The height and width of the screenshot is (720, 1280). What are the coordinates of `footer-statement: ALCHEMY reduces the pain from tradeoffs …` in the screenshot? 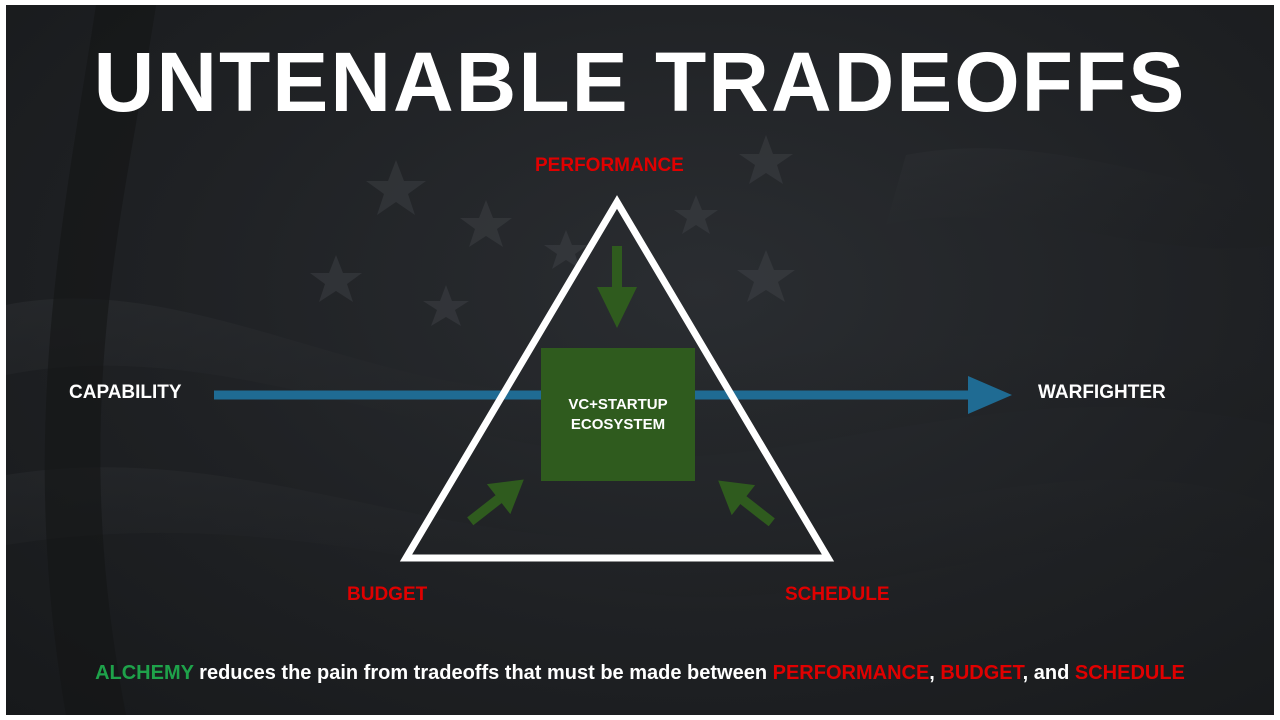 It's located at (640, 673).